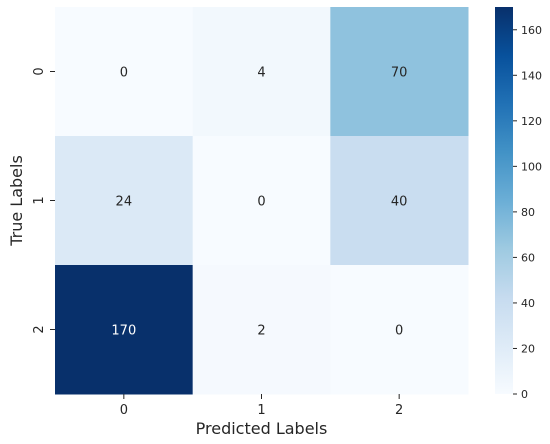  What do you see at coordinates (16, 201) in the screenshot?
I see `y-axis-label: True Labels` at bounding box center [16, 201].